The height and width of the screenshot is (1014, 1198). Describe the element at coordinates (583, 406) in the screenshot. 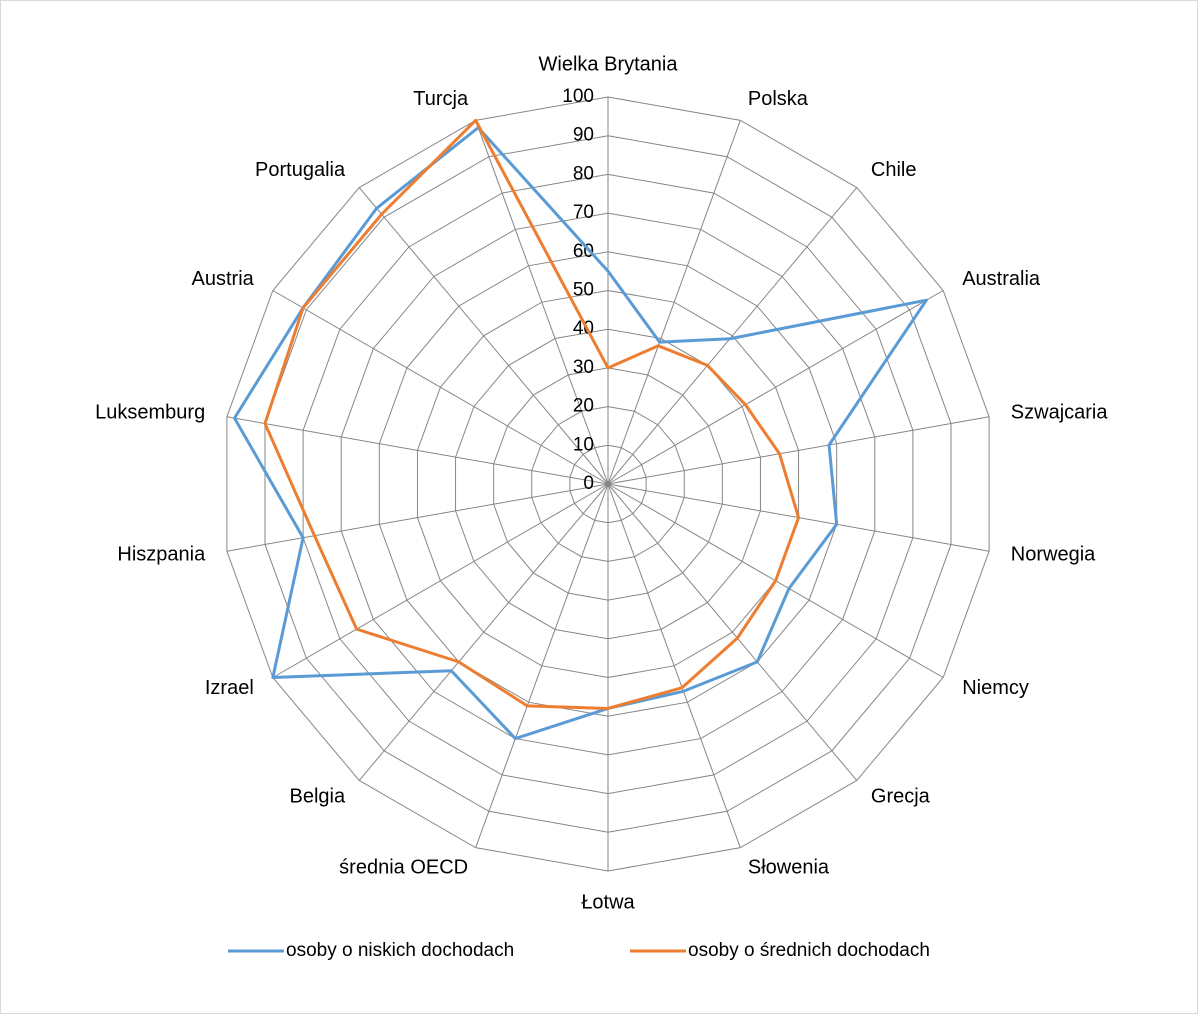

I see `y-tick-label: 20` at that location.